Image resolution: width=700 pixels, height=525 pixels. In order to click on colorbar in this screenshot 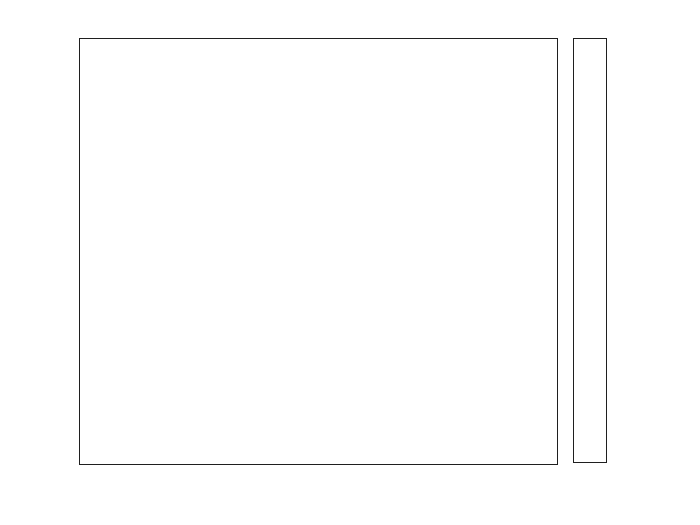, I will do `click(590, 250)`.